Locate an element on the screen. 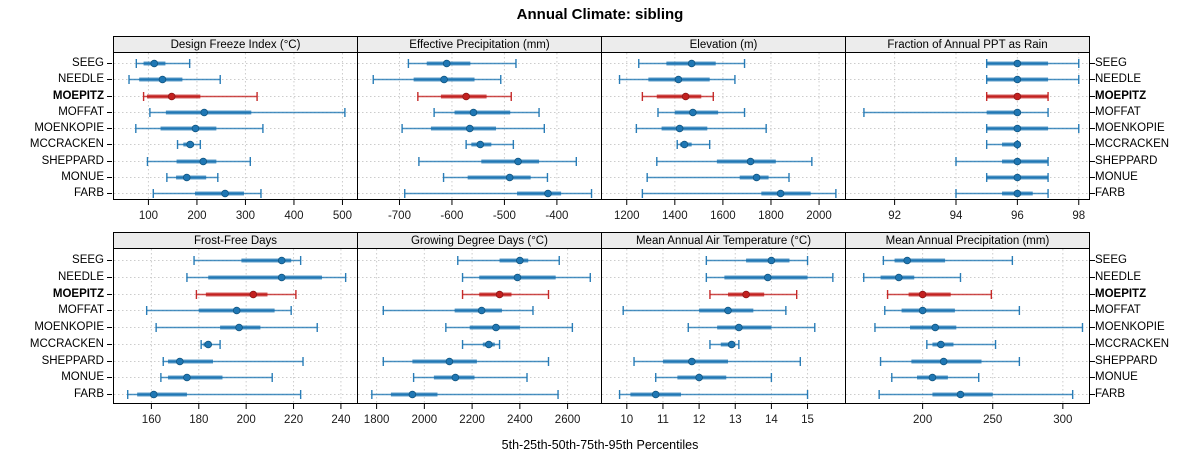 This screenshot has height=475, width=1200. station-label-left-moffat: MOFFAT is located at coordinates (81, 112).